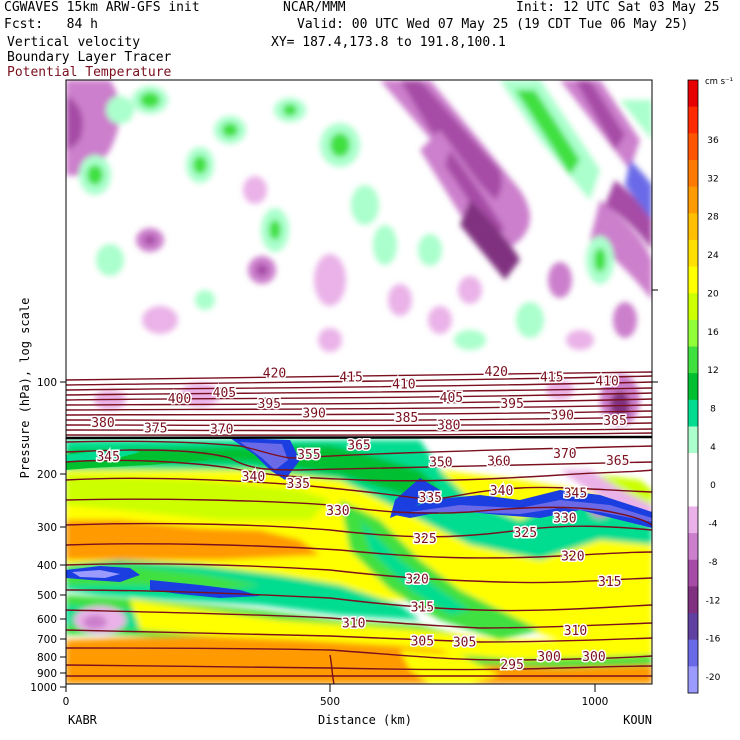 The height and width of the screenshot is (740, 740). Describe the element at coordinates (713, 410) in the screenshot. I see `colorbar-label-7: 8` at that location.